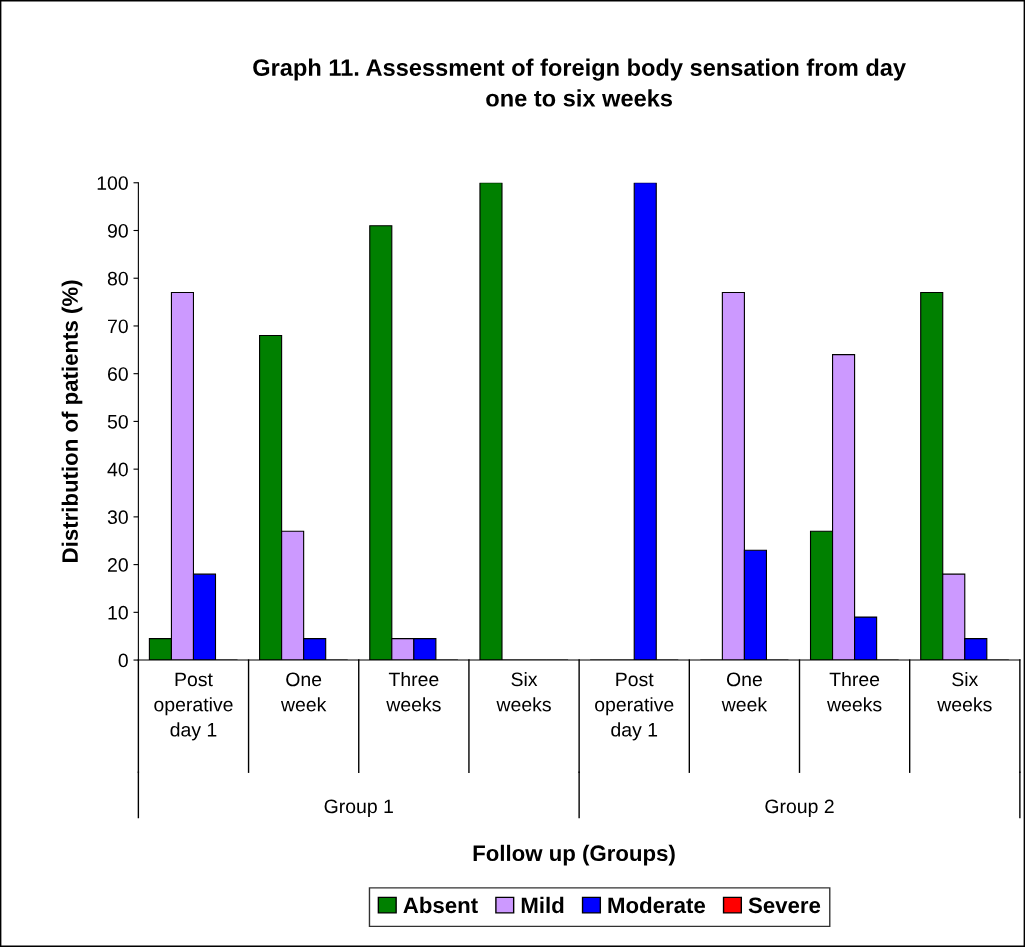 The image size is (1025, 947). What do you see at coordinates (579, 82) in the screenshot?
I see `chart-title: Graph 11. Assessment of foreign body sensation from day one to six weeks` at bounding box center [579, 82].